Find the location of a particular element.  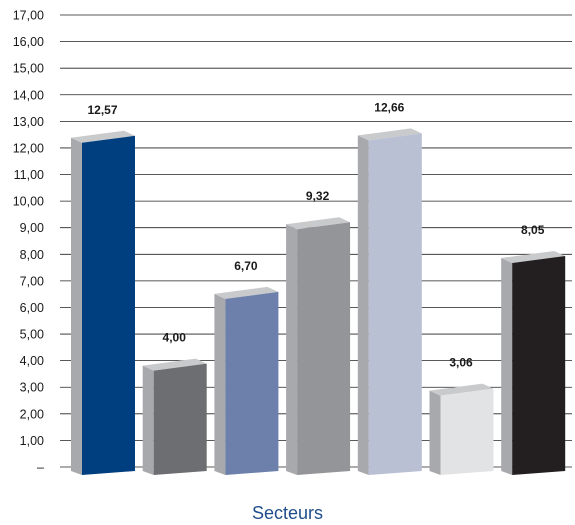

data-label: 6,70 is located at coordinates (246, 266).